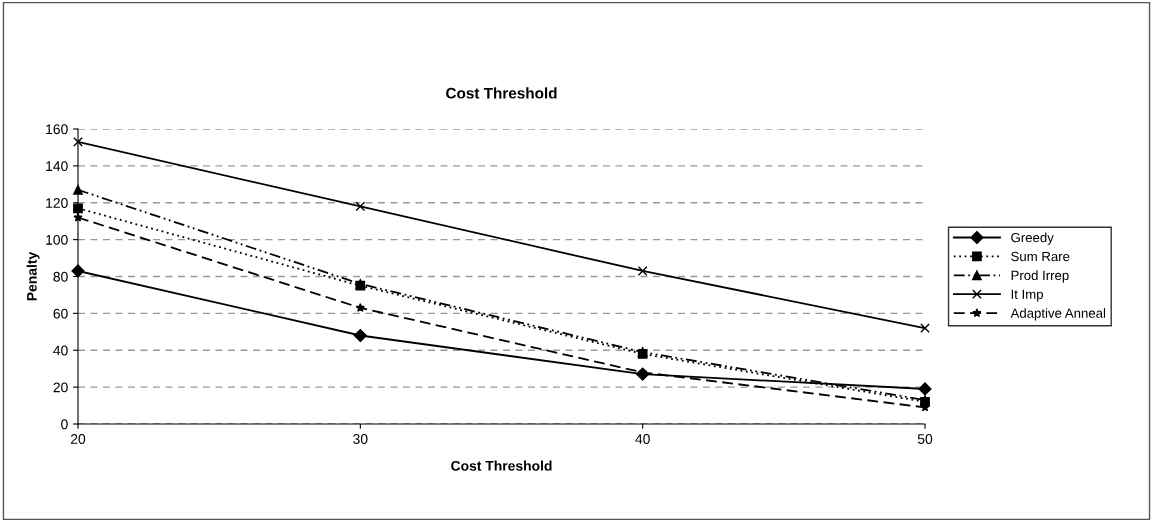  I want to click on y-tick-label: 160, so click(57, 129).